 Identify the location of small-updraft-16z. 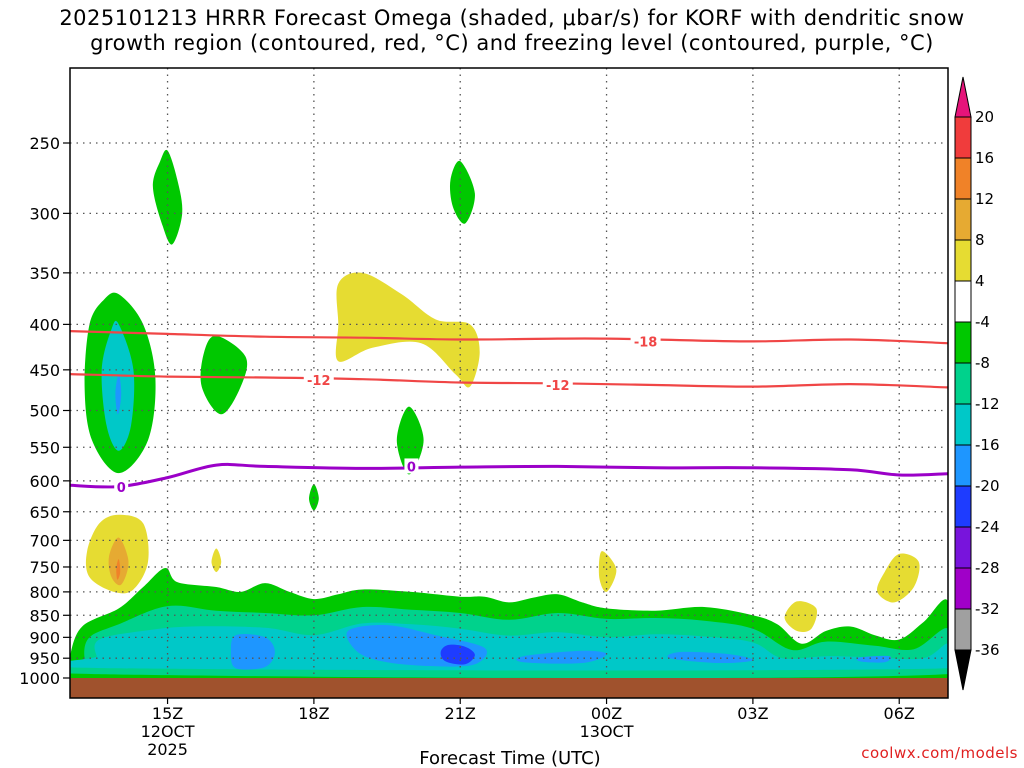
(224, 375).